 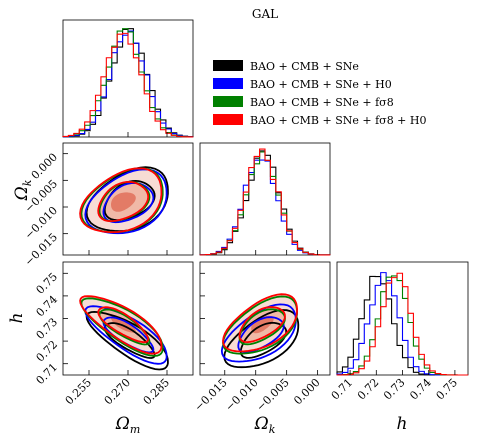 I want to click on contours-omega-k-vs-omega-m, so click(x=124, y=200).